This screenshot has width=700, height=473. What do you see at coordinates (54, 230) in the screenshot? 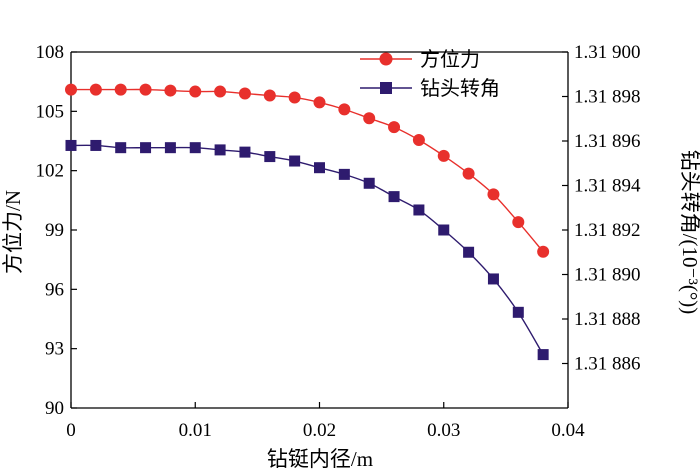
I see `left-tick-label: 99` at bounding box center [54, 230].